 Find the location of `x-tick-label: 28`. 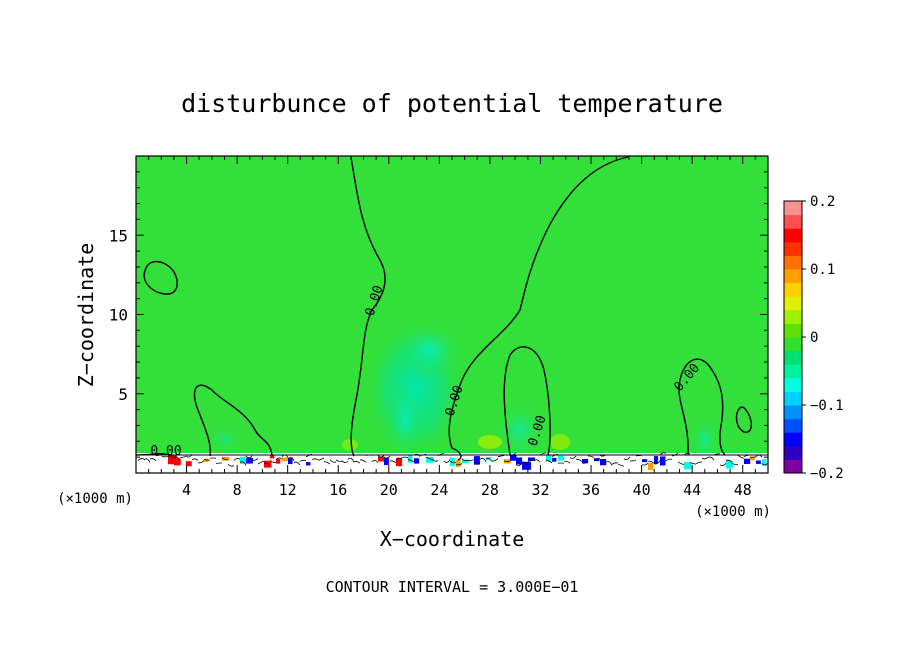

x-tick-label: 28 is located at coordinates (490, 490).